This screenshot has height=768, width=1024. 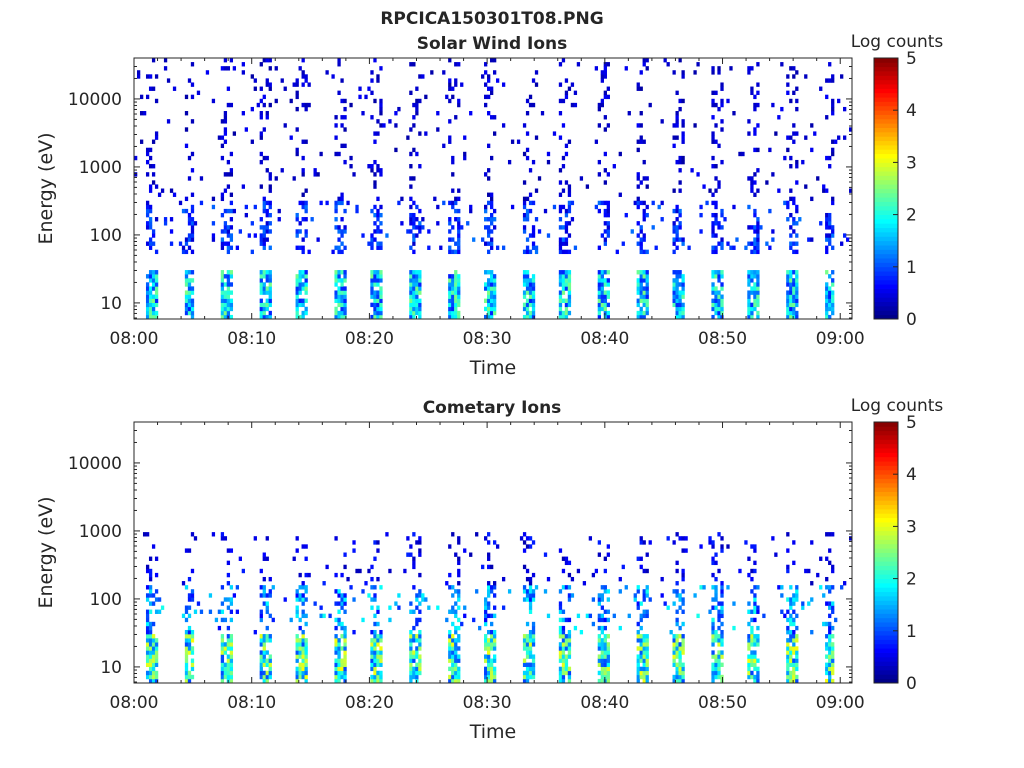 I want to click on y-tick-label: 10000, so click(x=95, y=100).